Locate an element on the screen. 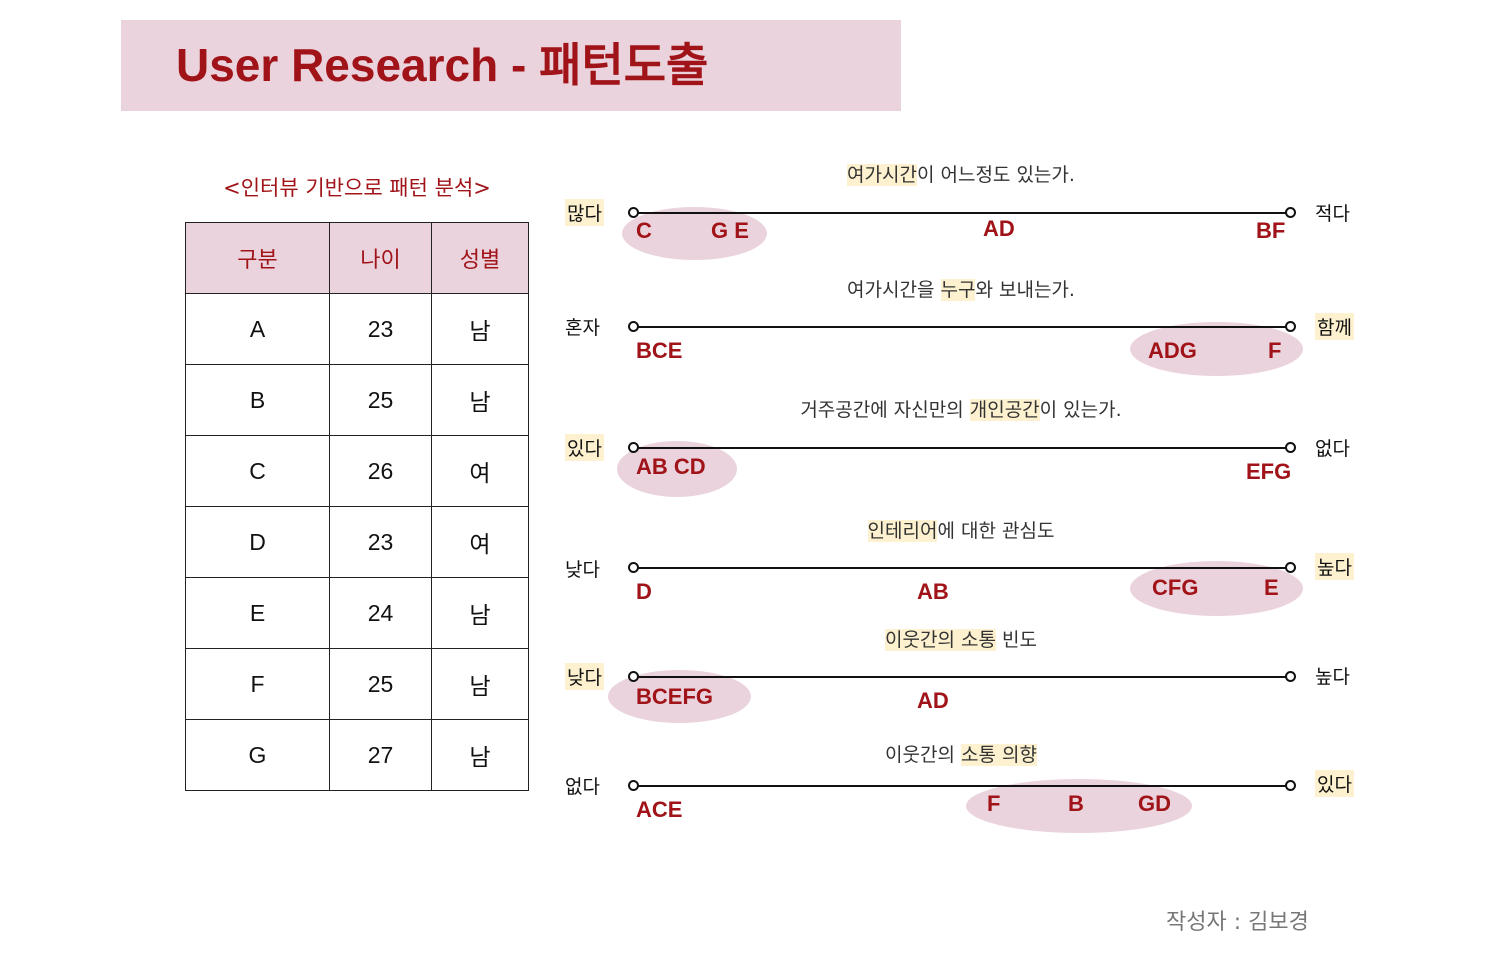  participant-marker: D is located at coordinates (644, 591).